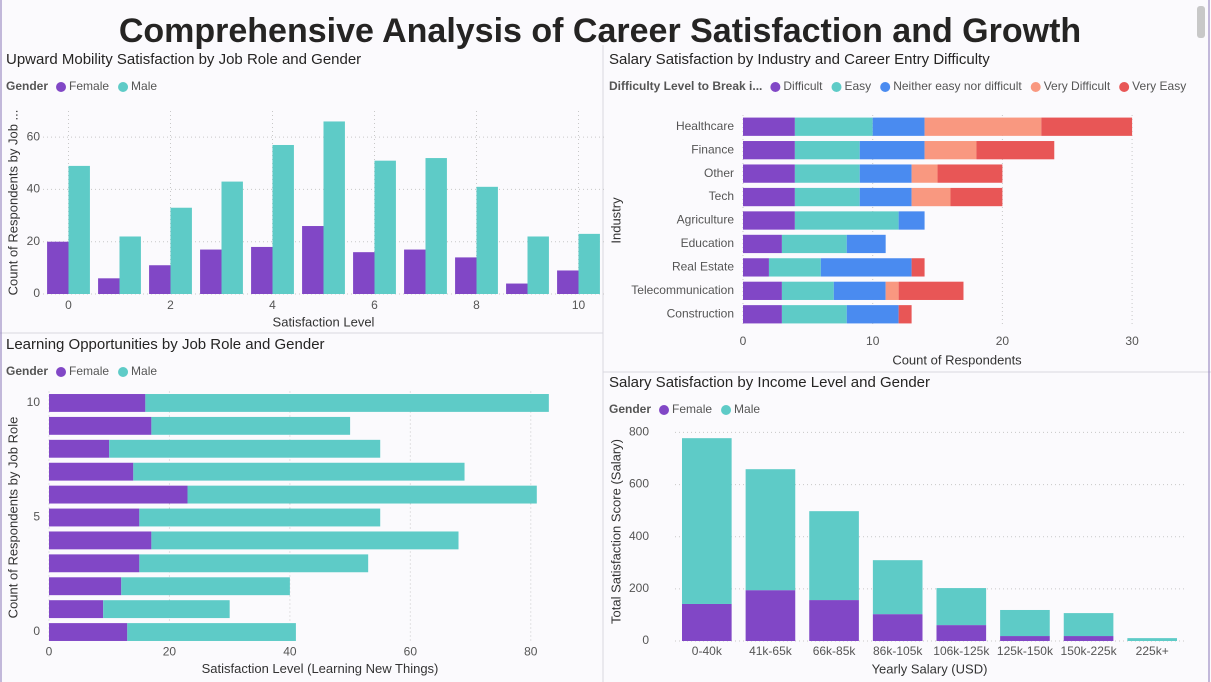 The width and height of the screenshot is (1211, 682). What do you see at coordinates (1201, 22) in the screenshot?
I see `scrollbar` at bounding box center [1201, 22].